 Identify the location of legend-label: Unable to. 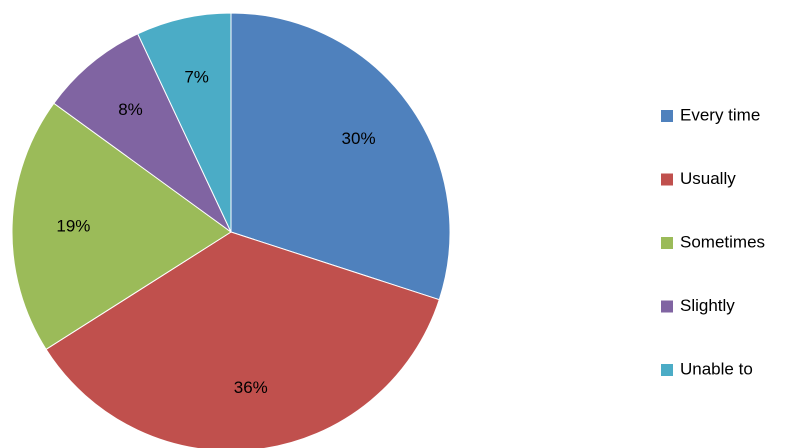
(716, 368).